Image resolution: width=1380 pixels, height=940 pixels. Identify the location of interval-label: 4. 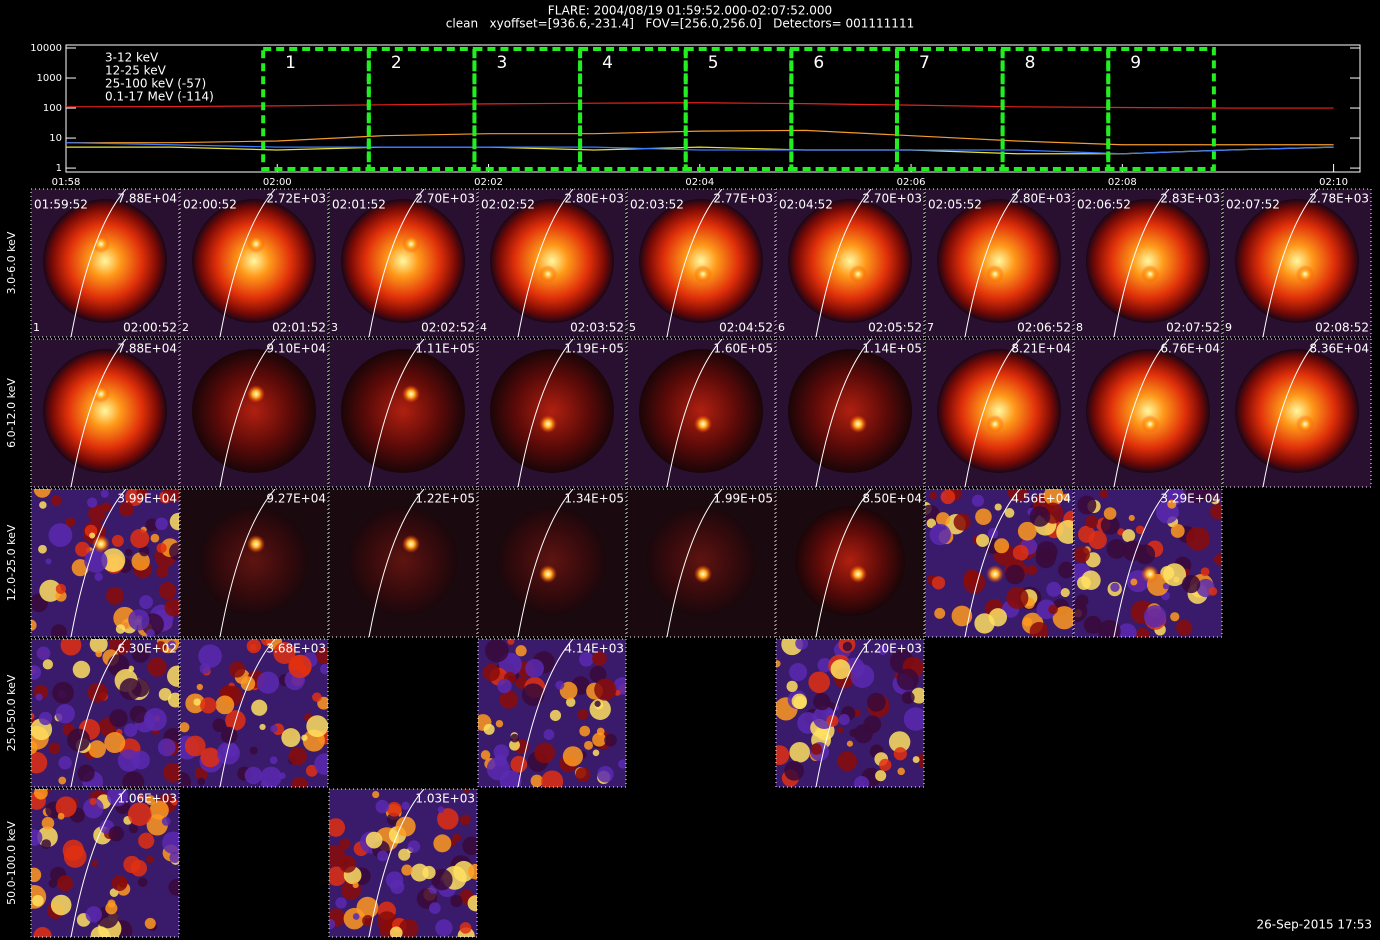
(607, 63).